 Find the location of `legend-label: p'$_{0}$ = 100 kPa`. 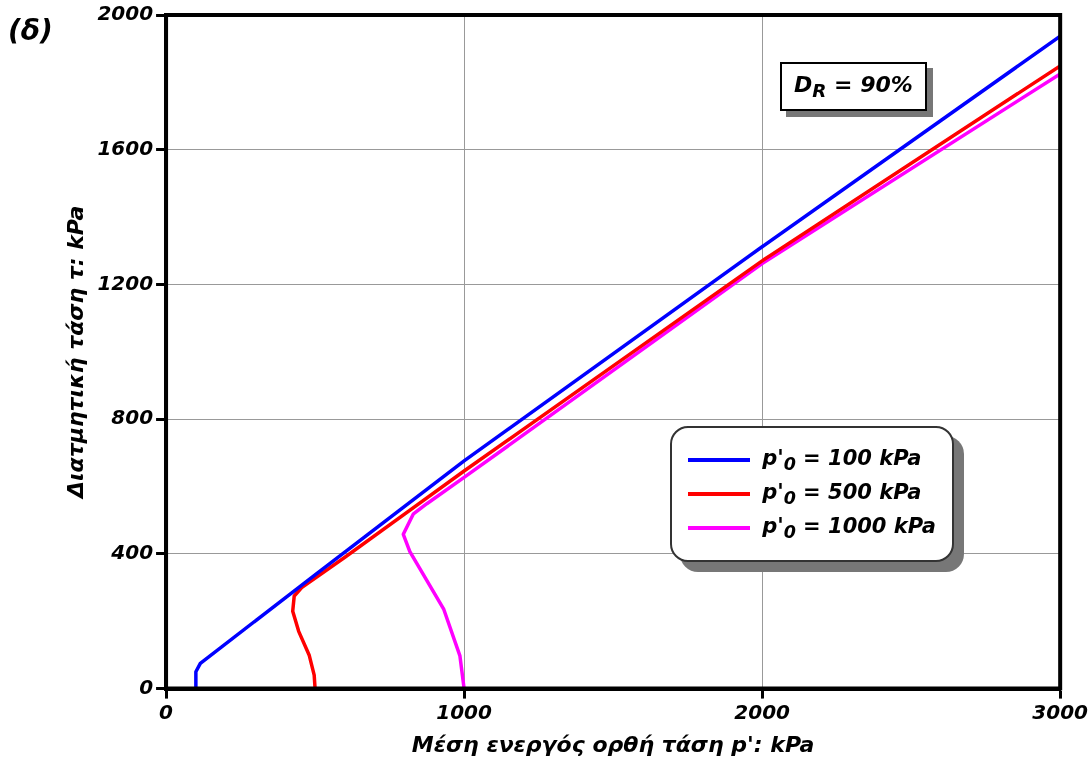

legend-label: p'$_{0}$ = 100 kPa is located at coordinates (842, 460).